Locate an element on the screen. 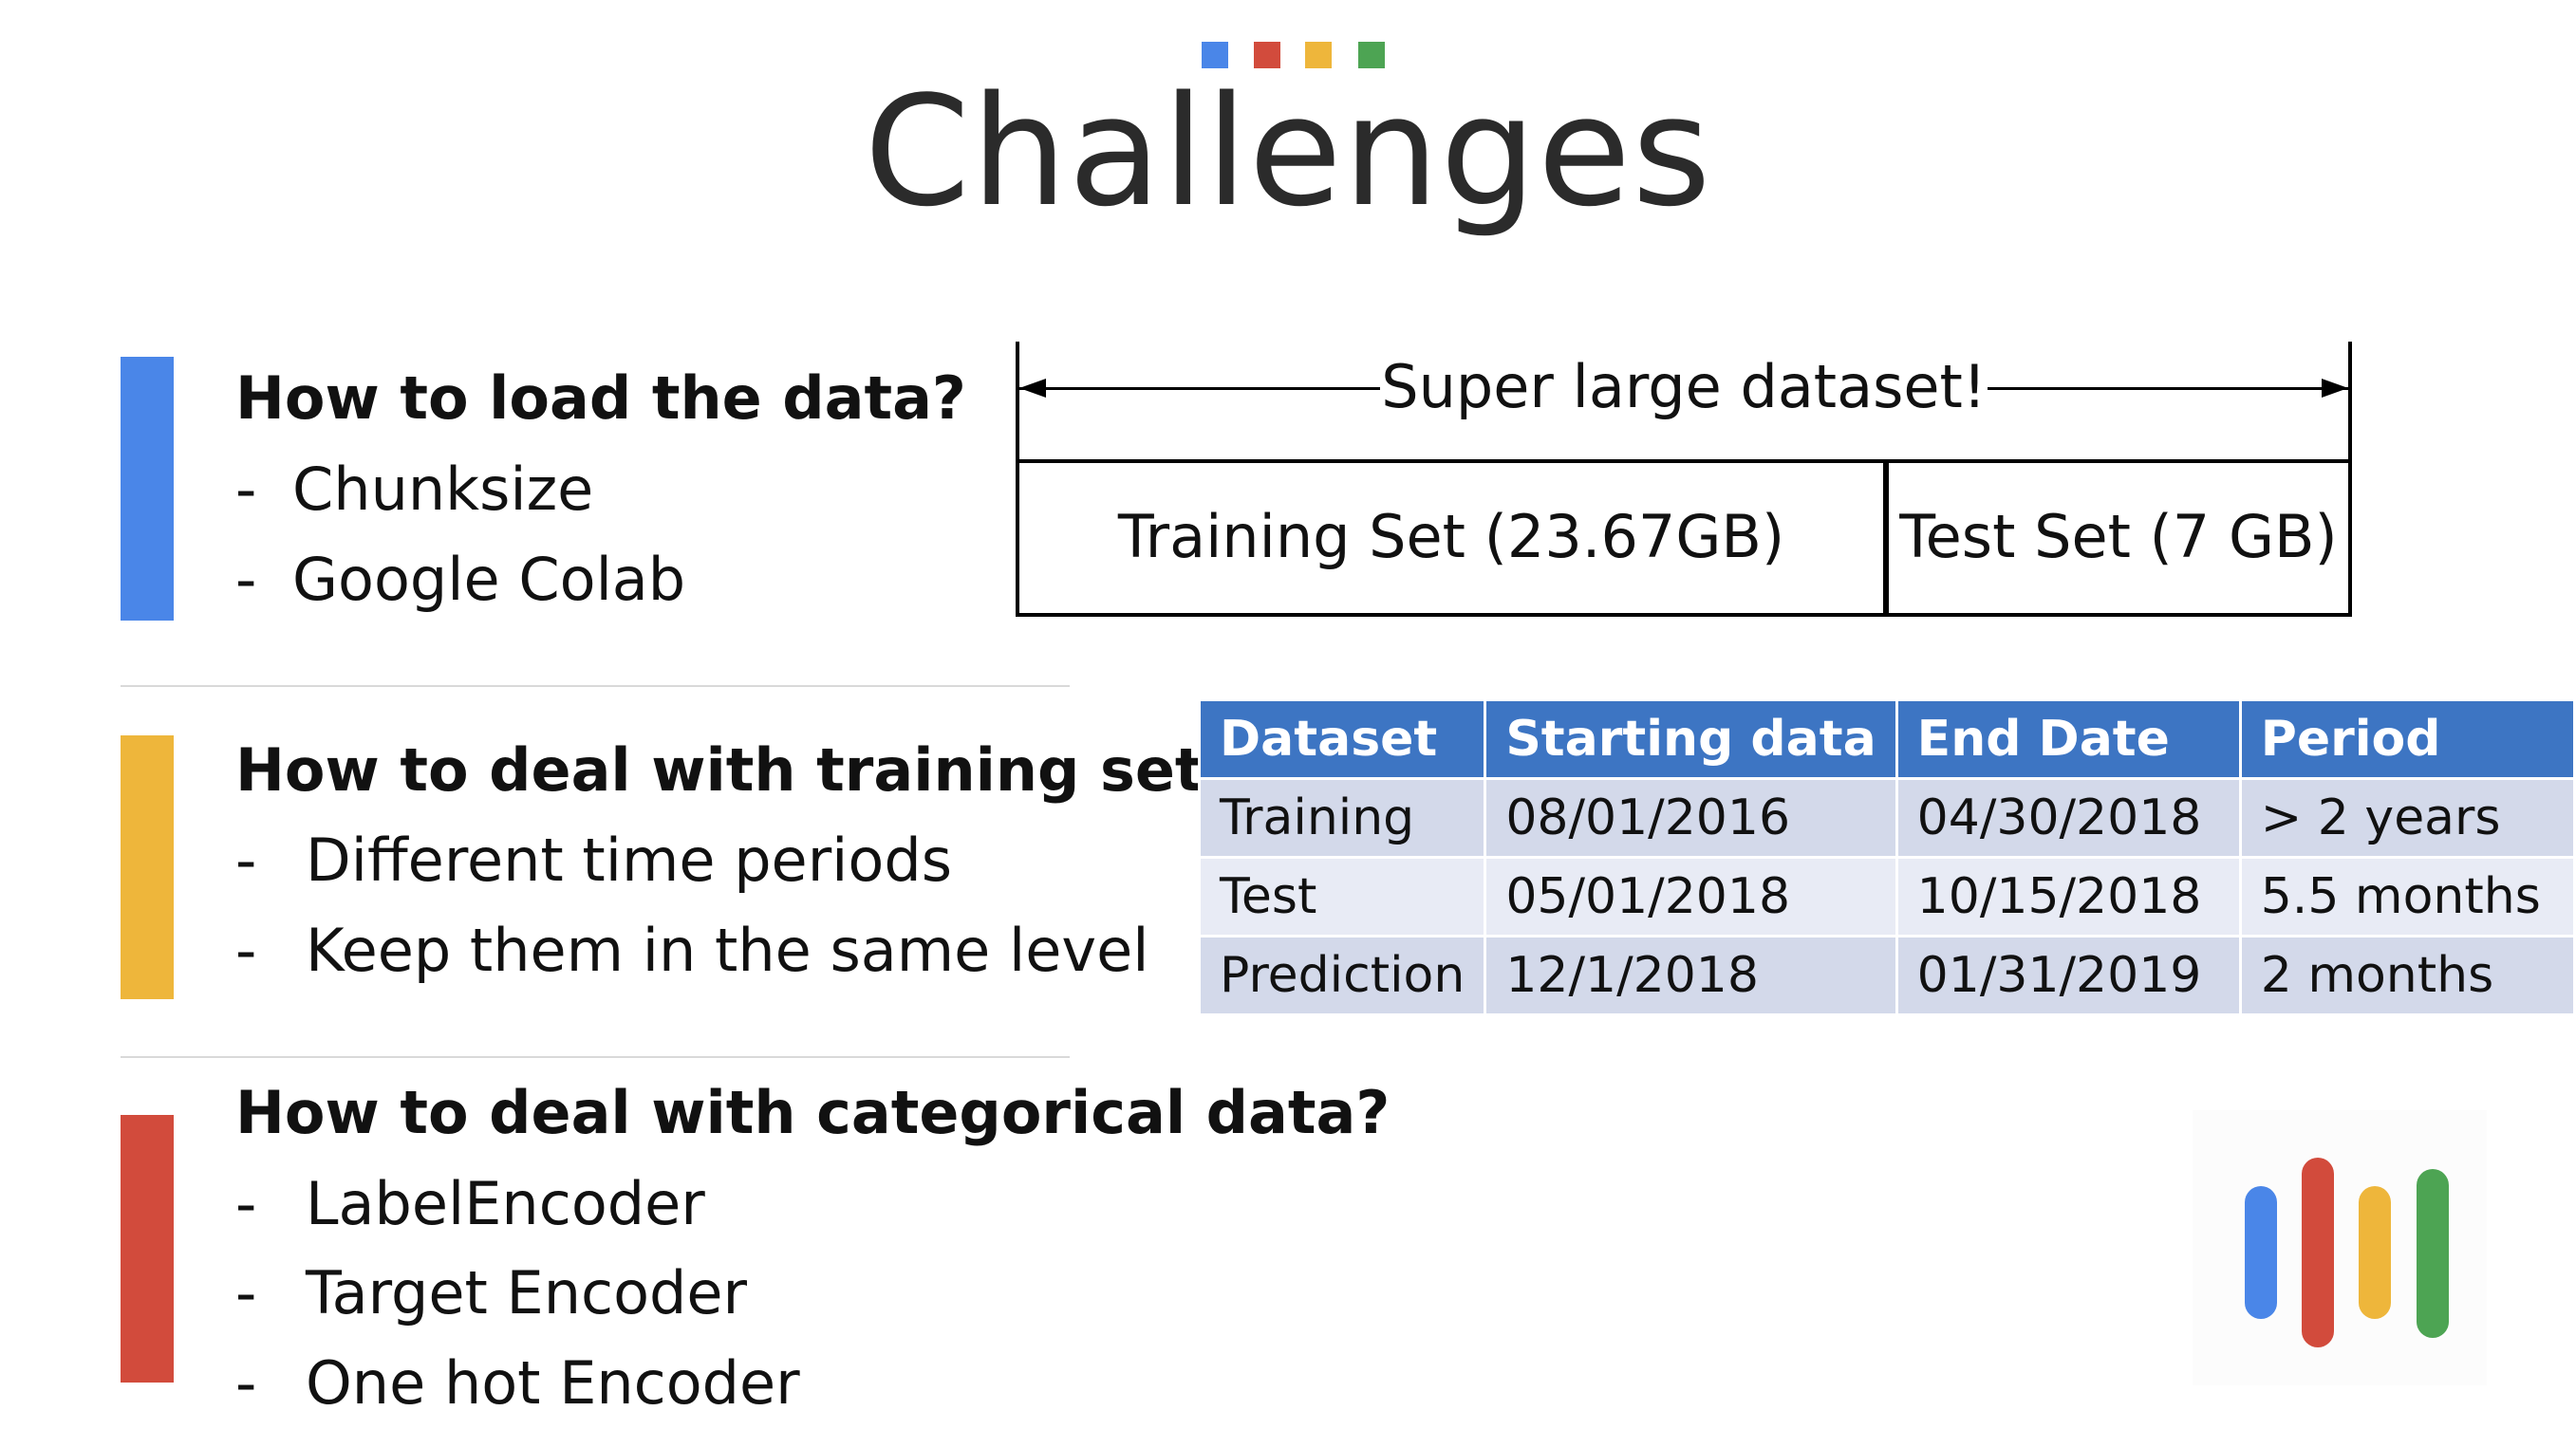  section-heading: How to deal with training set? is located at coordinates (736, 770).